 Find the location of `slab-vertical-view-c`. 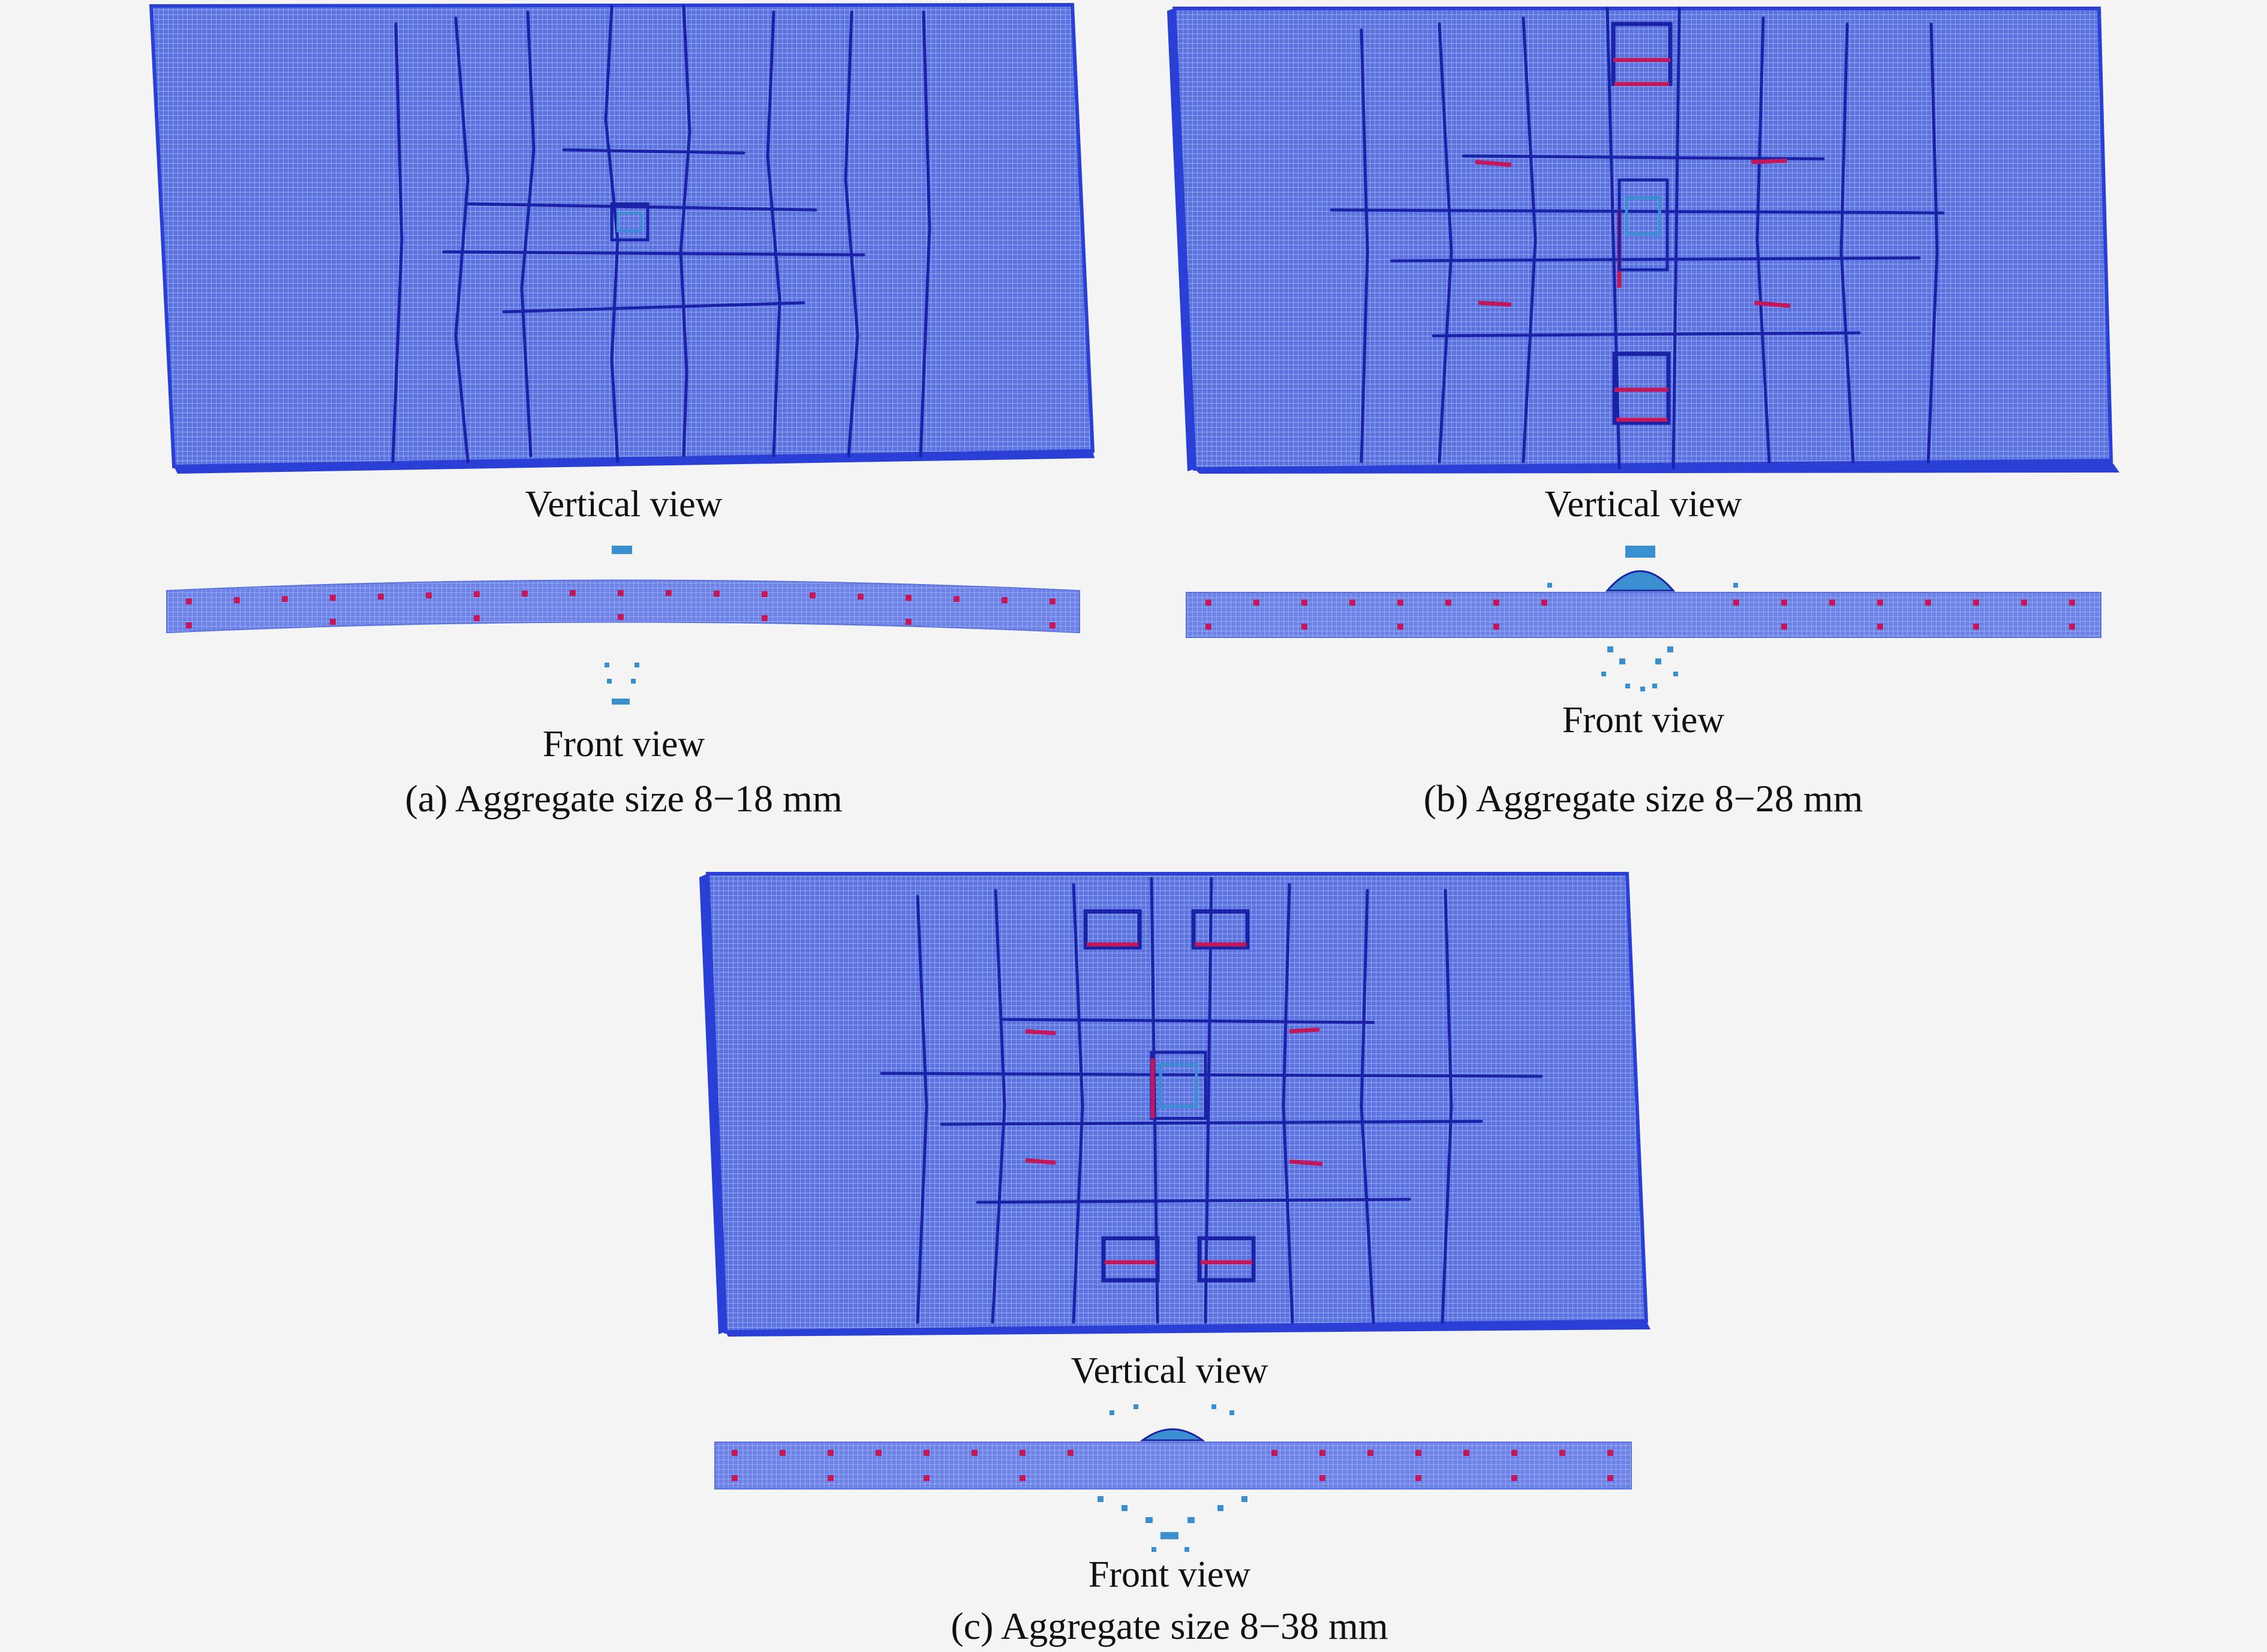

slab-vertical-view-c is located at coordinates (1174, 1104).